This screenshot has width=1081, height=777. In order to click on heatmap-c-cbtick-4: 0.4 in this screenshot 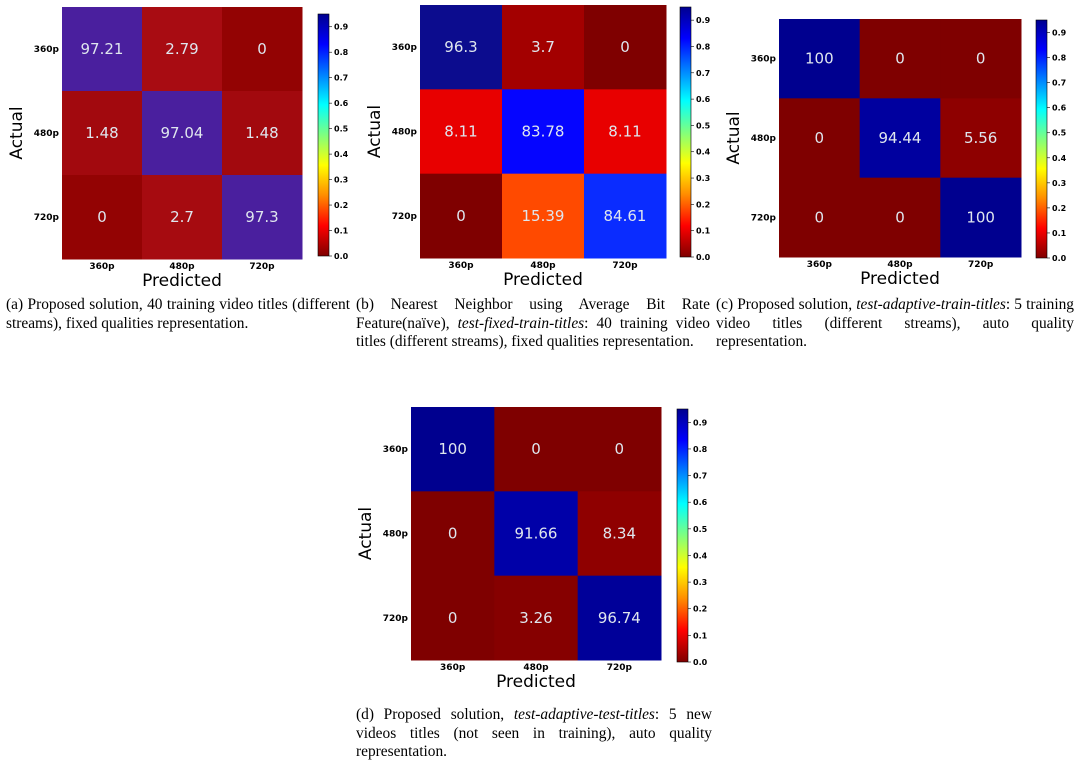, I will do `click(1059, 158)`.